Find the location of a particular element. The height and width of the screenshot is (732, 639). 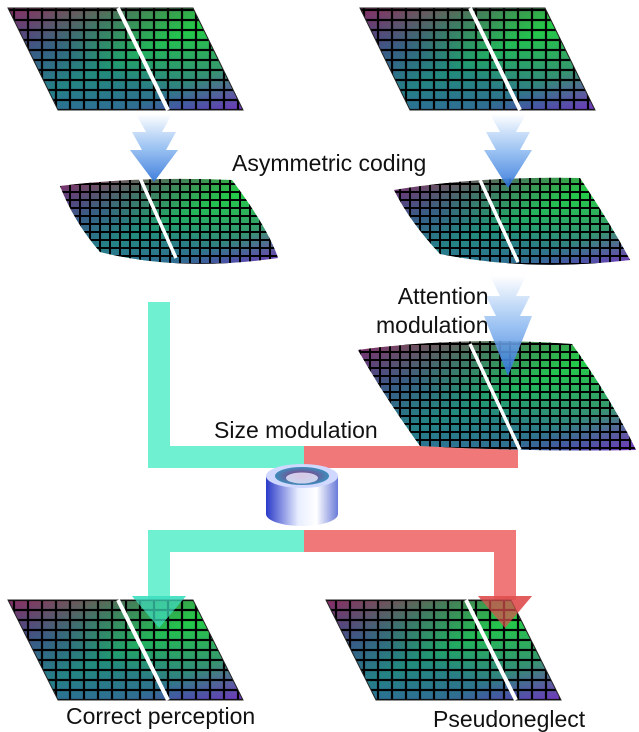

left-output-vertical is located at coordinates (159, 565).